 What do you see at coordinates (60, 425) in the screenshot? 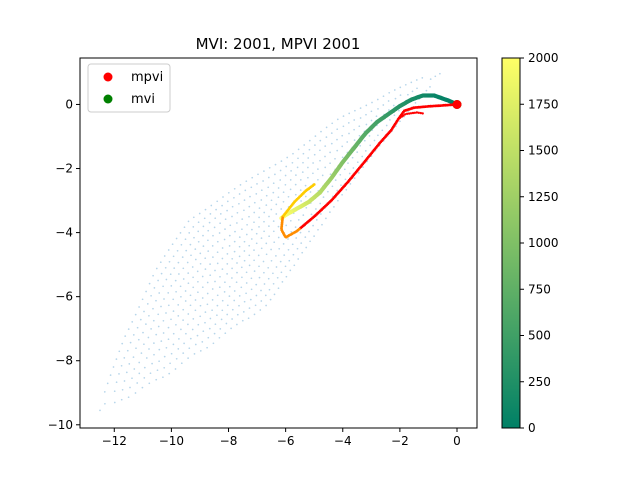
I see `y-tick-label: −10` at bounding box center [60, 425].